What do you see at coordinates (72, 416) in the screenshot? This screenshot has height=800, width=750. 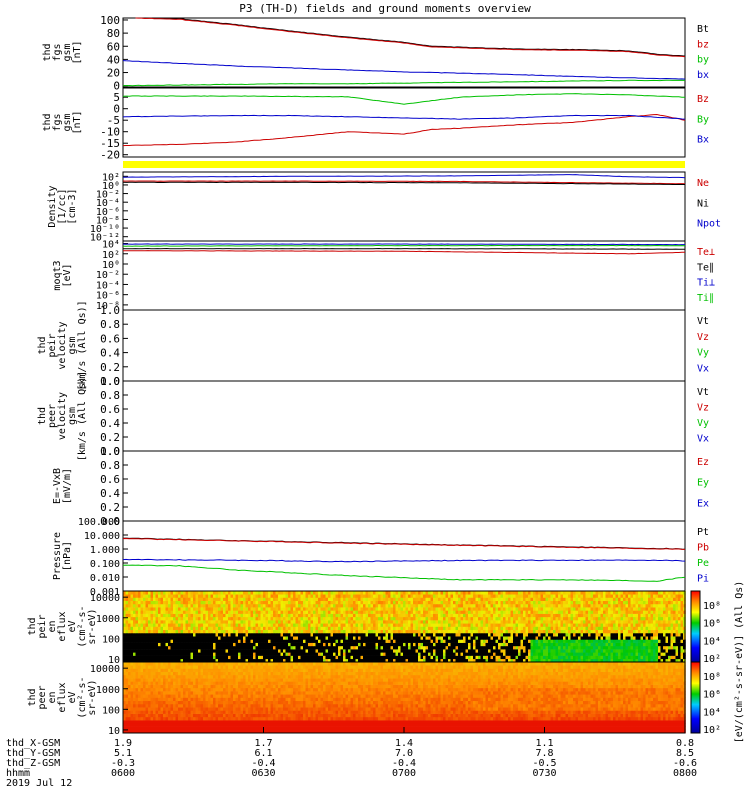 I see `y-axis-title-line: gsm` at bounding box center [72, 416].